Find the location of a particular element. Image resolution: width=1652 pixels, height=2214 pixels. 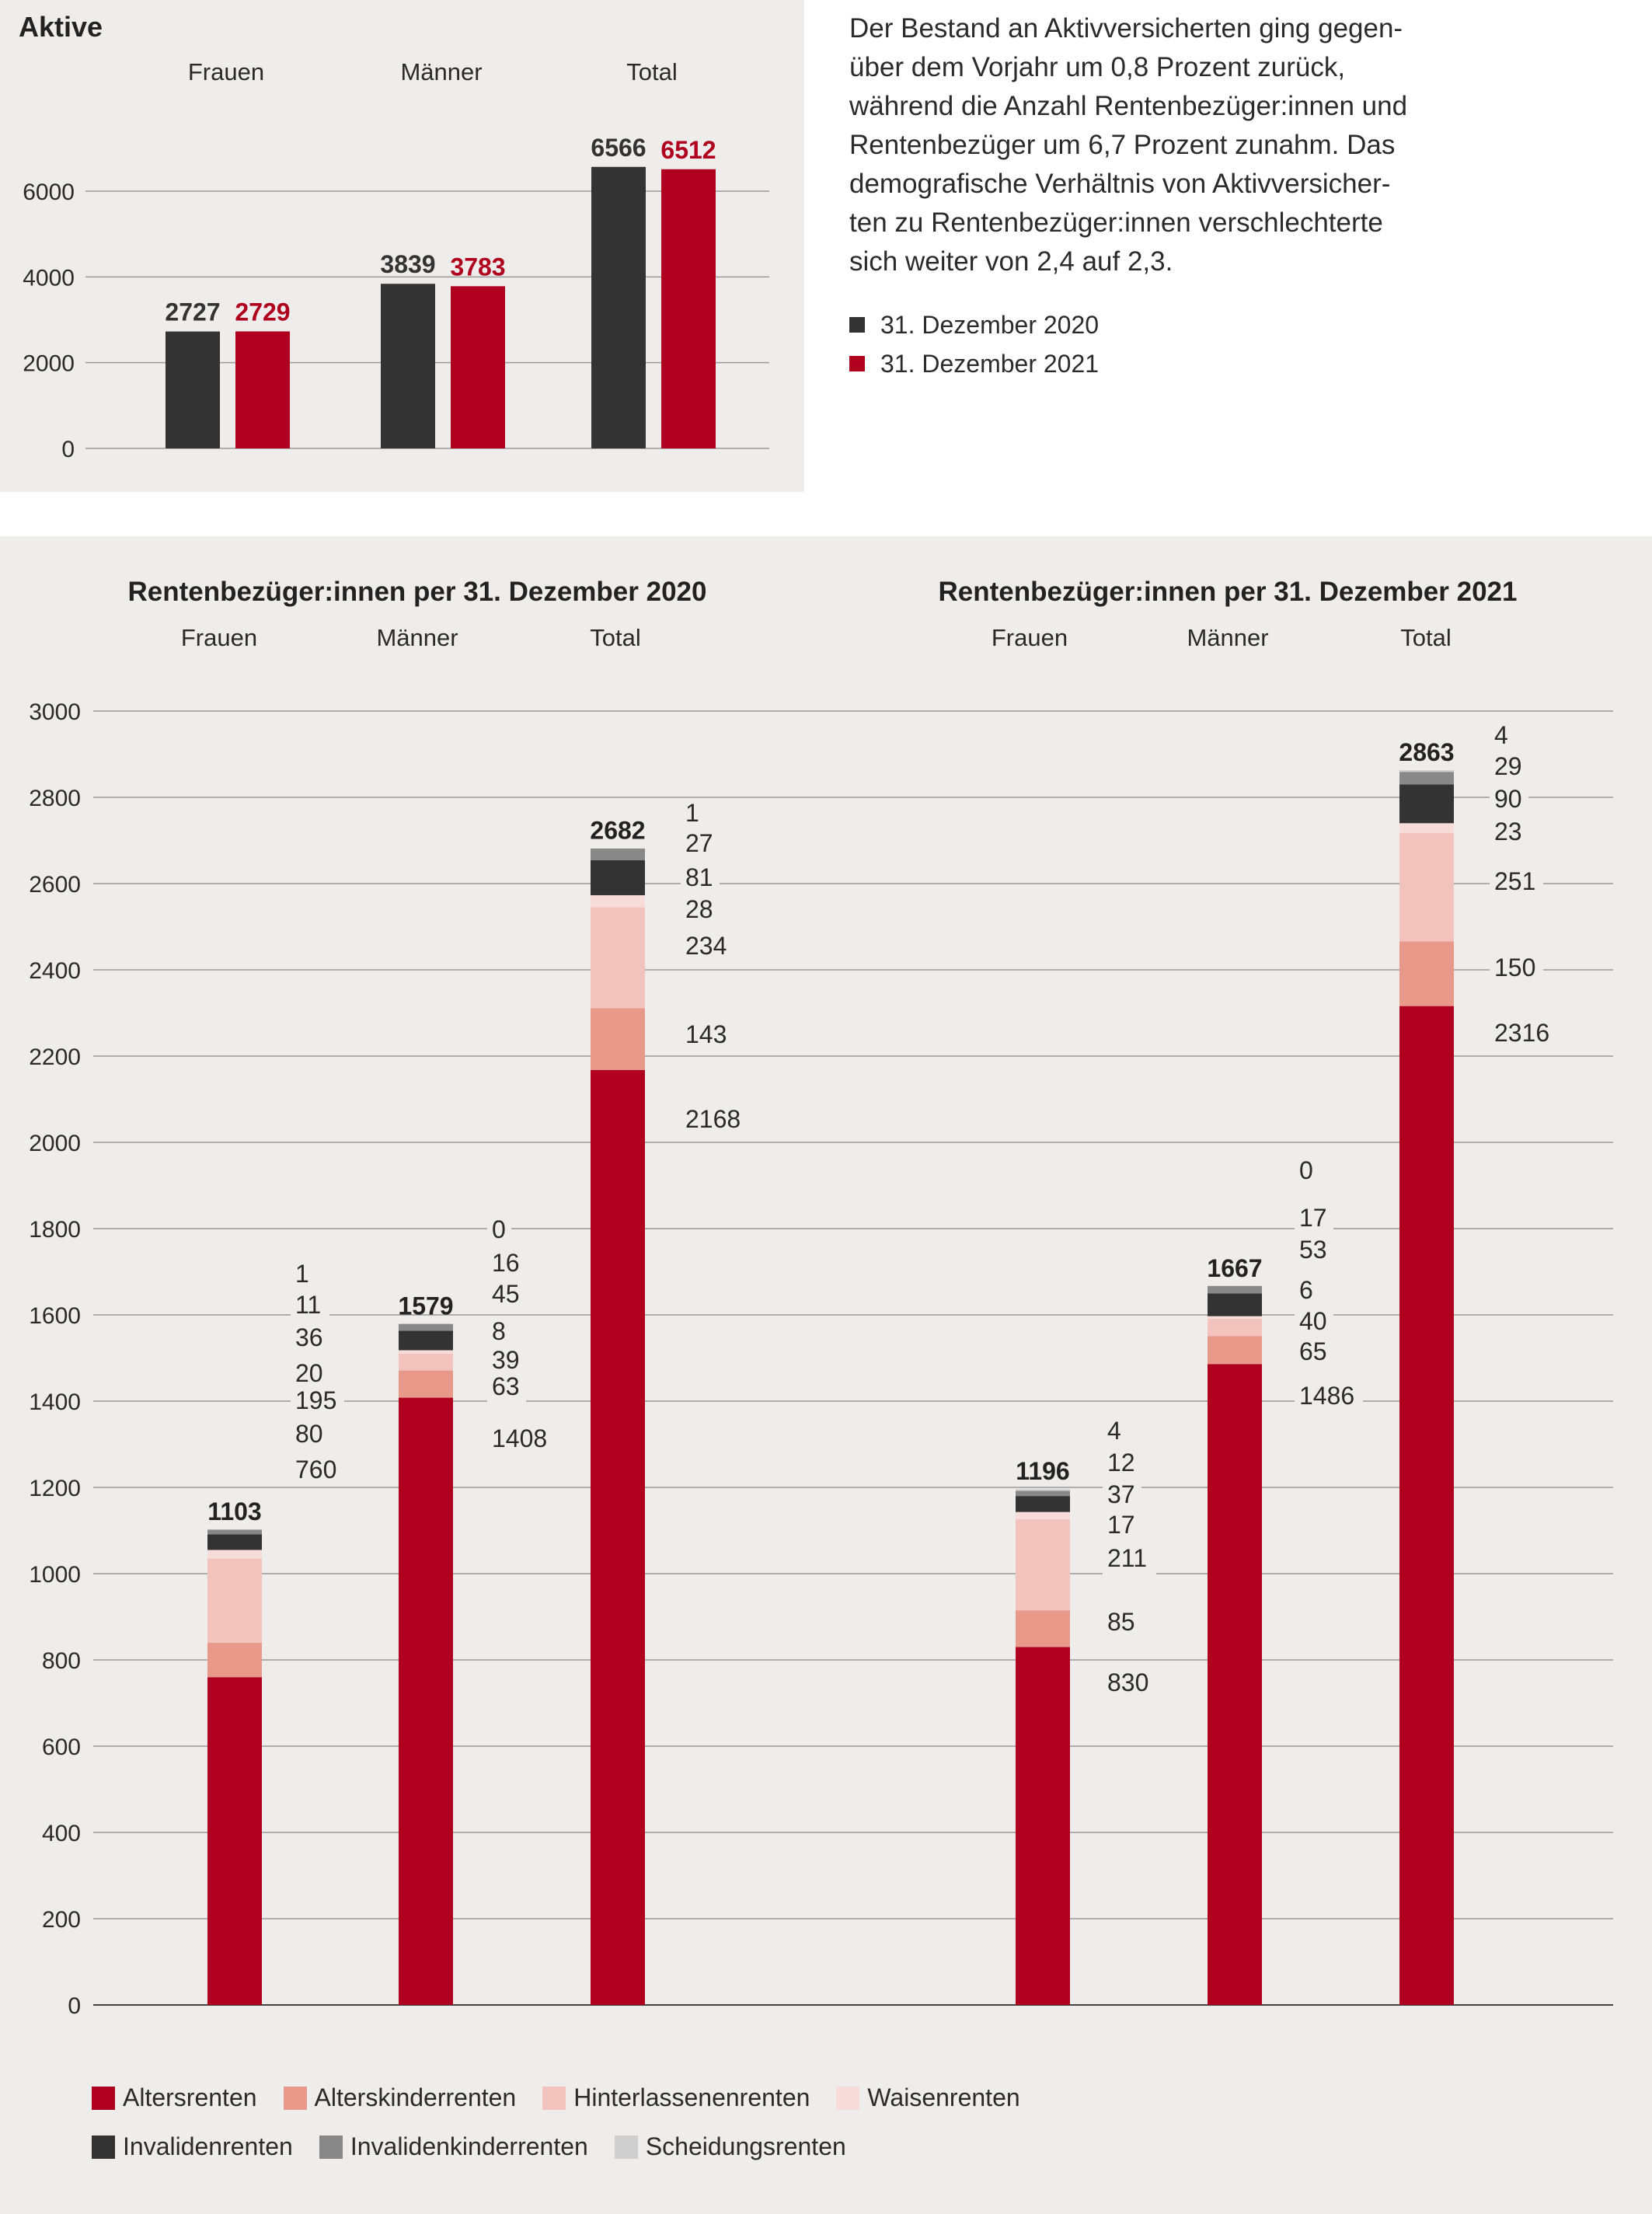

segment-value-label: 65 is located at coordinates (1313, 1351).